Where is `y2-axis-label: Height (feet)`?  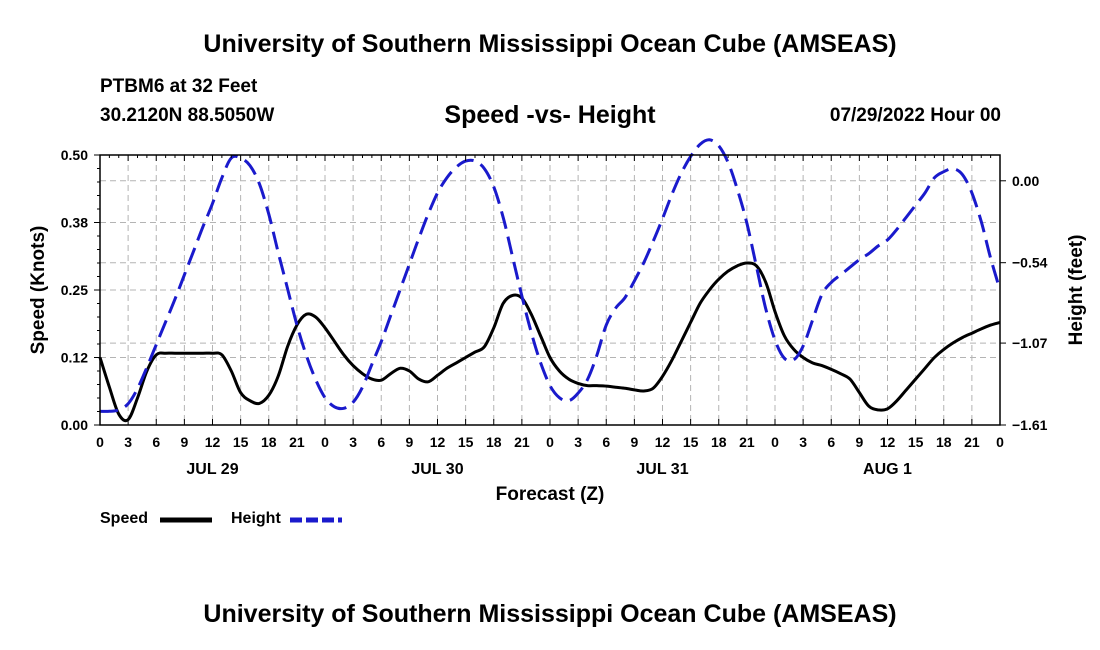
y2-axis-label: Height (feet) is located at coordinates (1076, 290).